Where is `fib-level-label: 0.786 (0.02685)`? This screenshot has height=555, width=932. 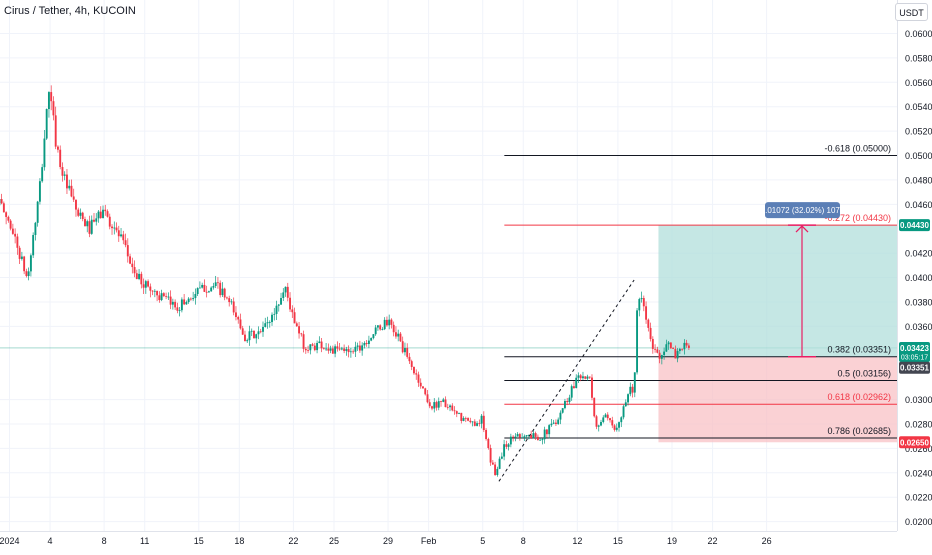
fib-level-label: 0.786 (0.02685) is located at coordinates (859, 431).